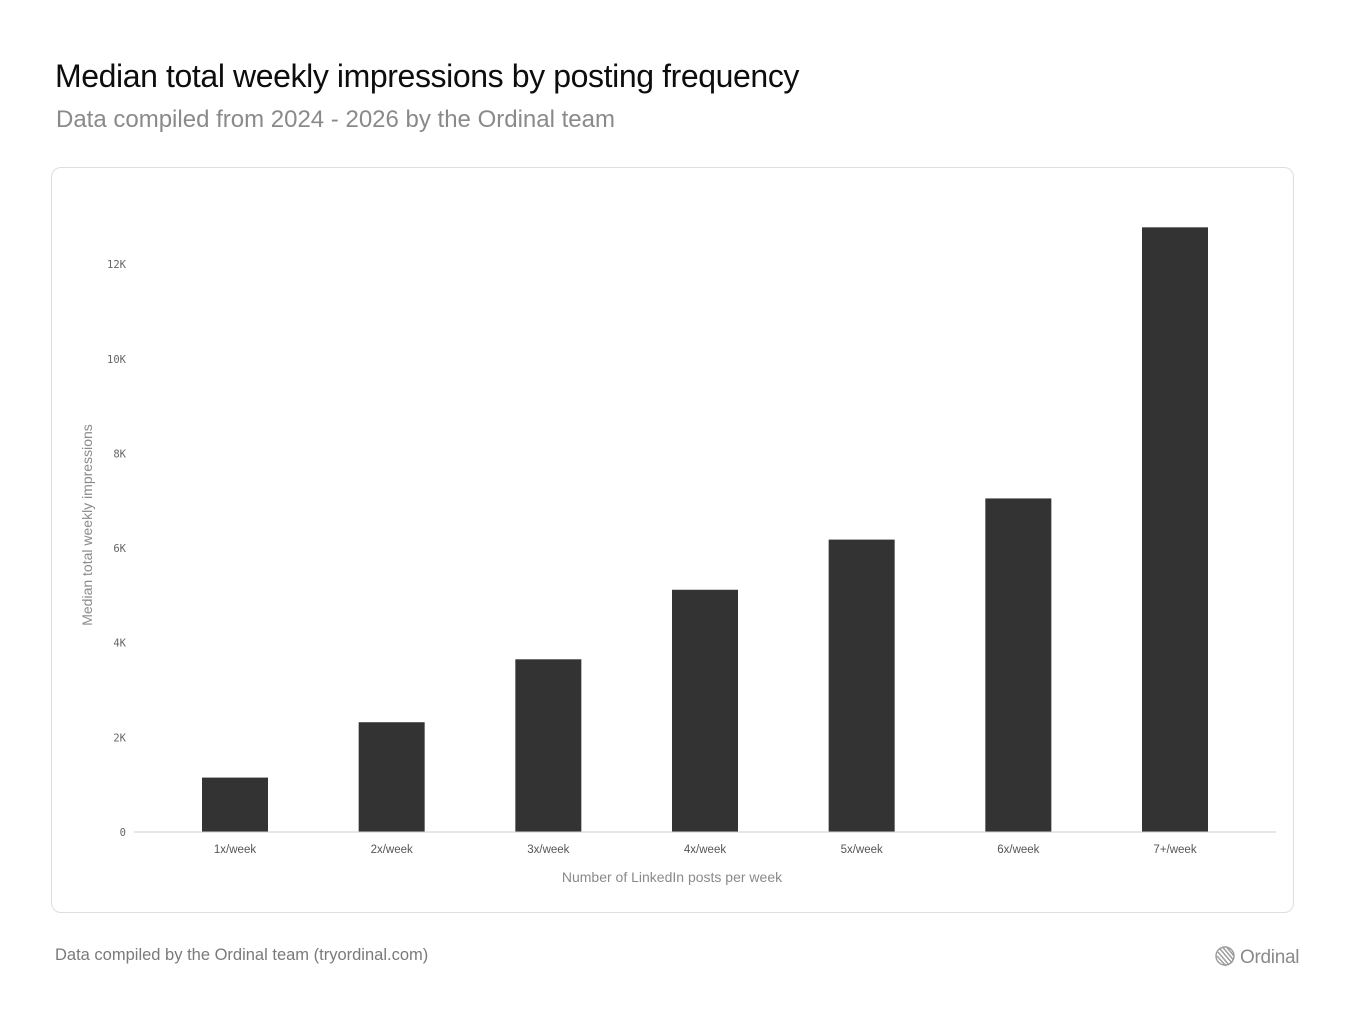 The height and width of the screenshot is (1012, 1348). I want to click on x-tick-label: 4x/week, so click(705, 850).